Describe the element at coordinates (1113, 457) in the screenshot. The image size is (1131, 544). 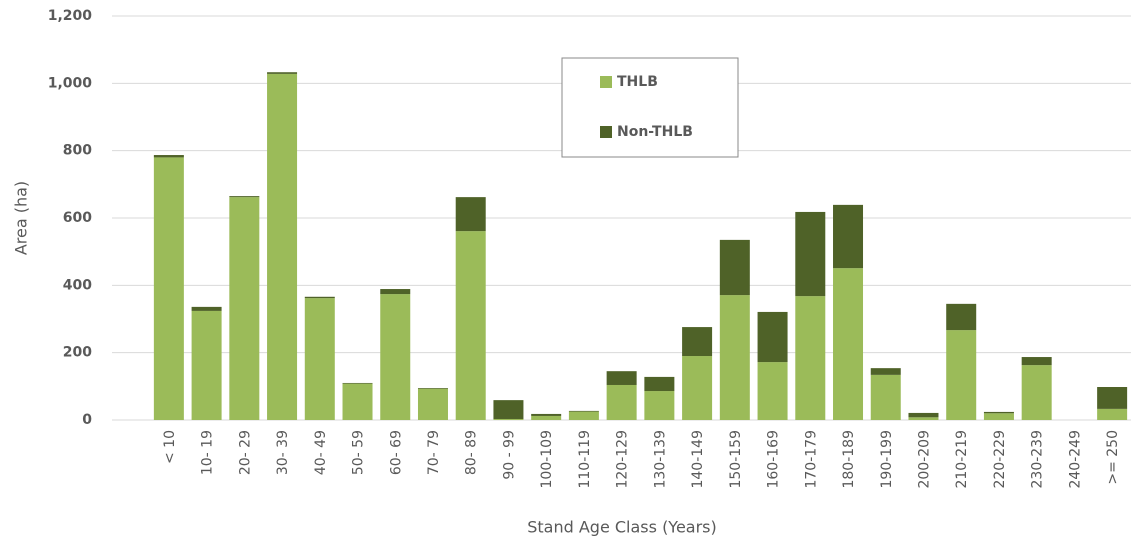
I see `x-tick-label: >= 250` at that location.